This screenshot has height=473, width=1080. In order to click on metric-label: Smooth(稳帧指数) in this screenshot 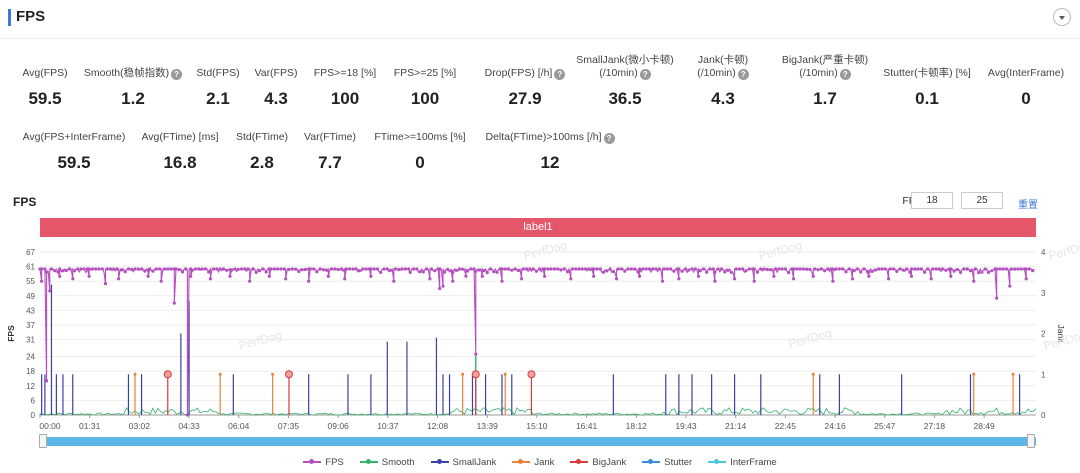, I will do `click(126, 73)`.